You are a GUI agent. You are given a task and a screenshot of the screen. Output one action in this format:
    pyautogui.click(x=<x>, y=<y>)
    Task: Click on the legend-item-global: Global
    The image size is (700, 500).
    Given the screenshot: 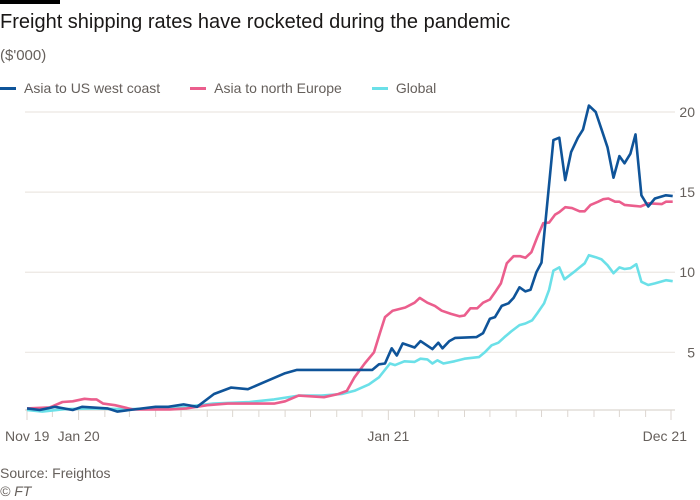 What is the action you would take?
    pyautogui.click(x=404, y=88)
    